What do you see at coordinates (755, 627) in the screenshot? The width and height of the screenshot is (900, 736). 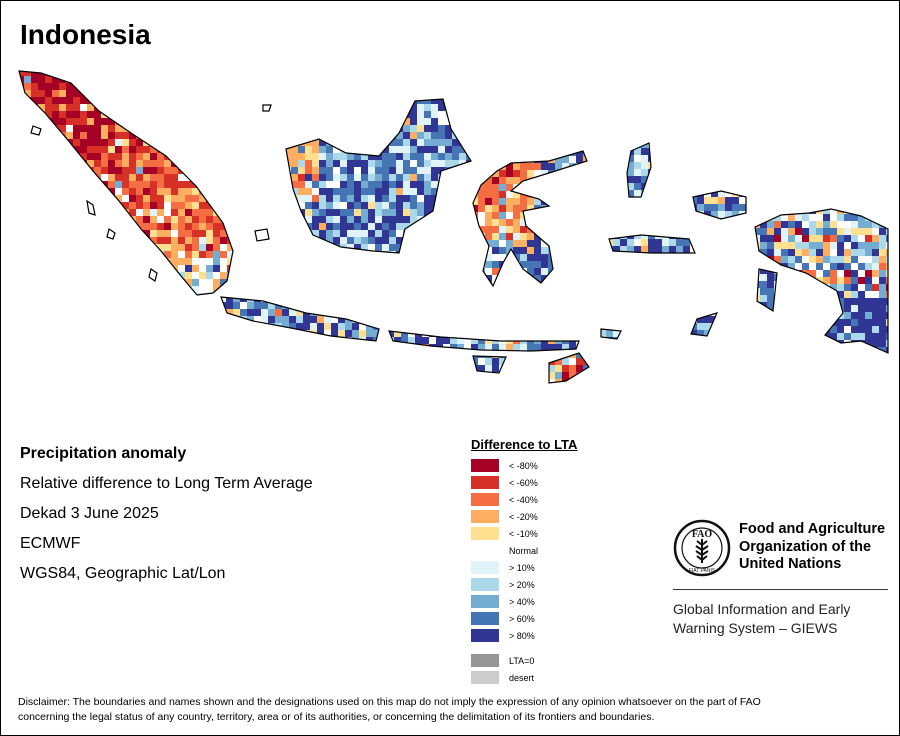 I see `giews-line2: Warning System – GIEWS` at bounding box center [755, 627].